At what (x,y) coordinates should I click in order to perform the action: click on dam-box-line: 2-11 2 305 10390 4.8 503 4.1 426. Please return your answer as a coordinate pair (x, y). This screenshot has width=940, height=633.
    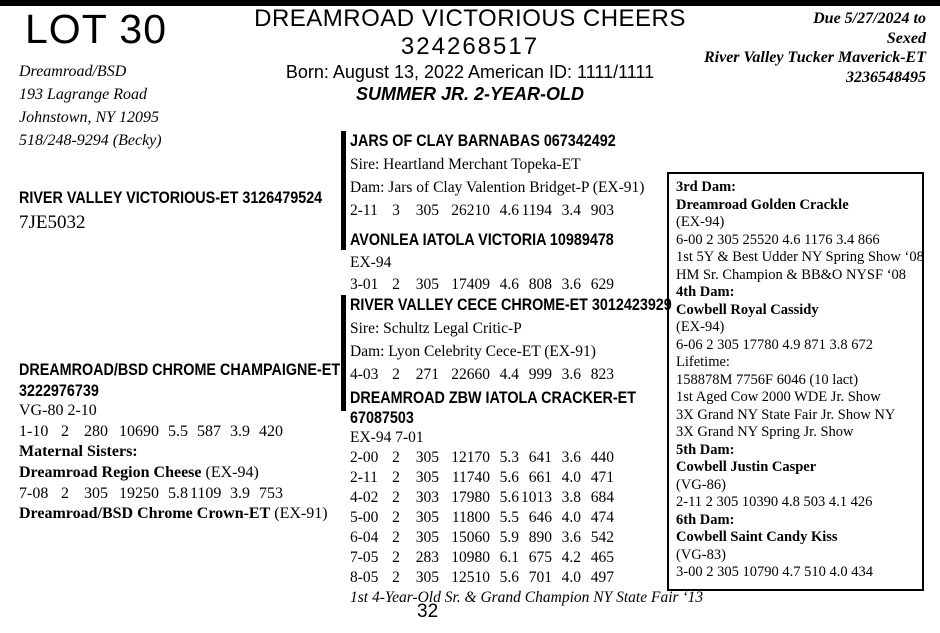
    Looking at the image, I should click on (774, 502).